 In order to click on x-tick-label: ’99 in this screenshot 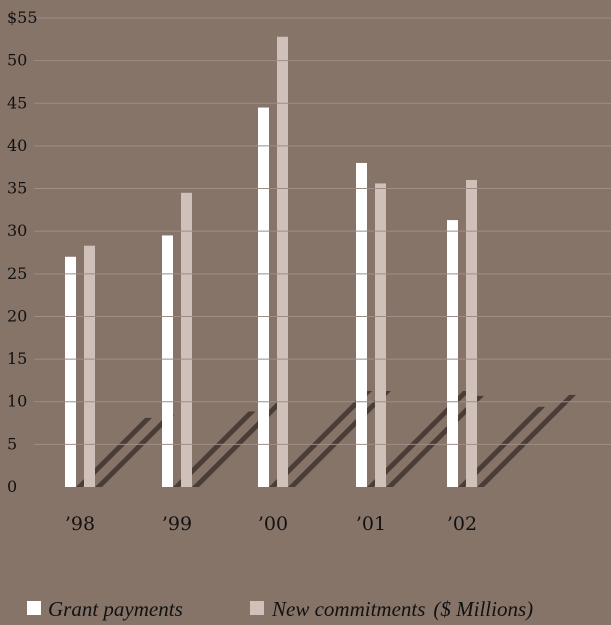, I will do `click(177, 524)`.